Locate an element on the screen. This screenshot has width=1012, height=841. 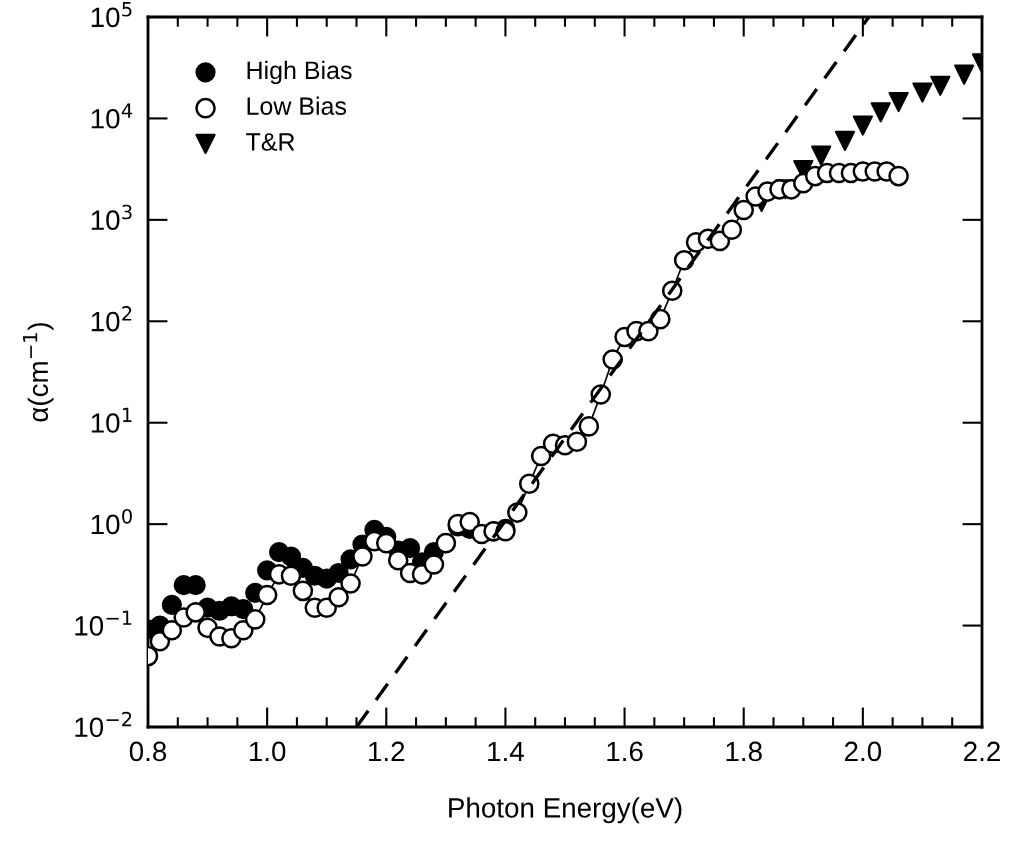
x-axis-title: Photon Energy(eV) is located at coordinates (565, 810).